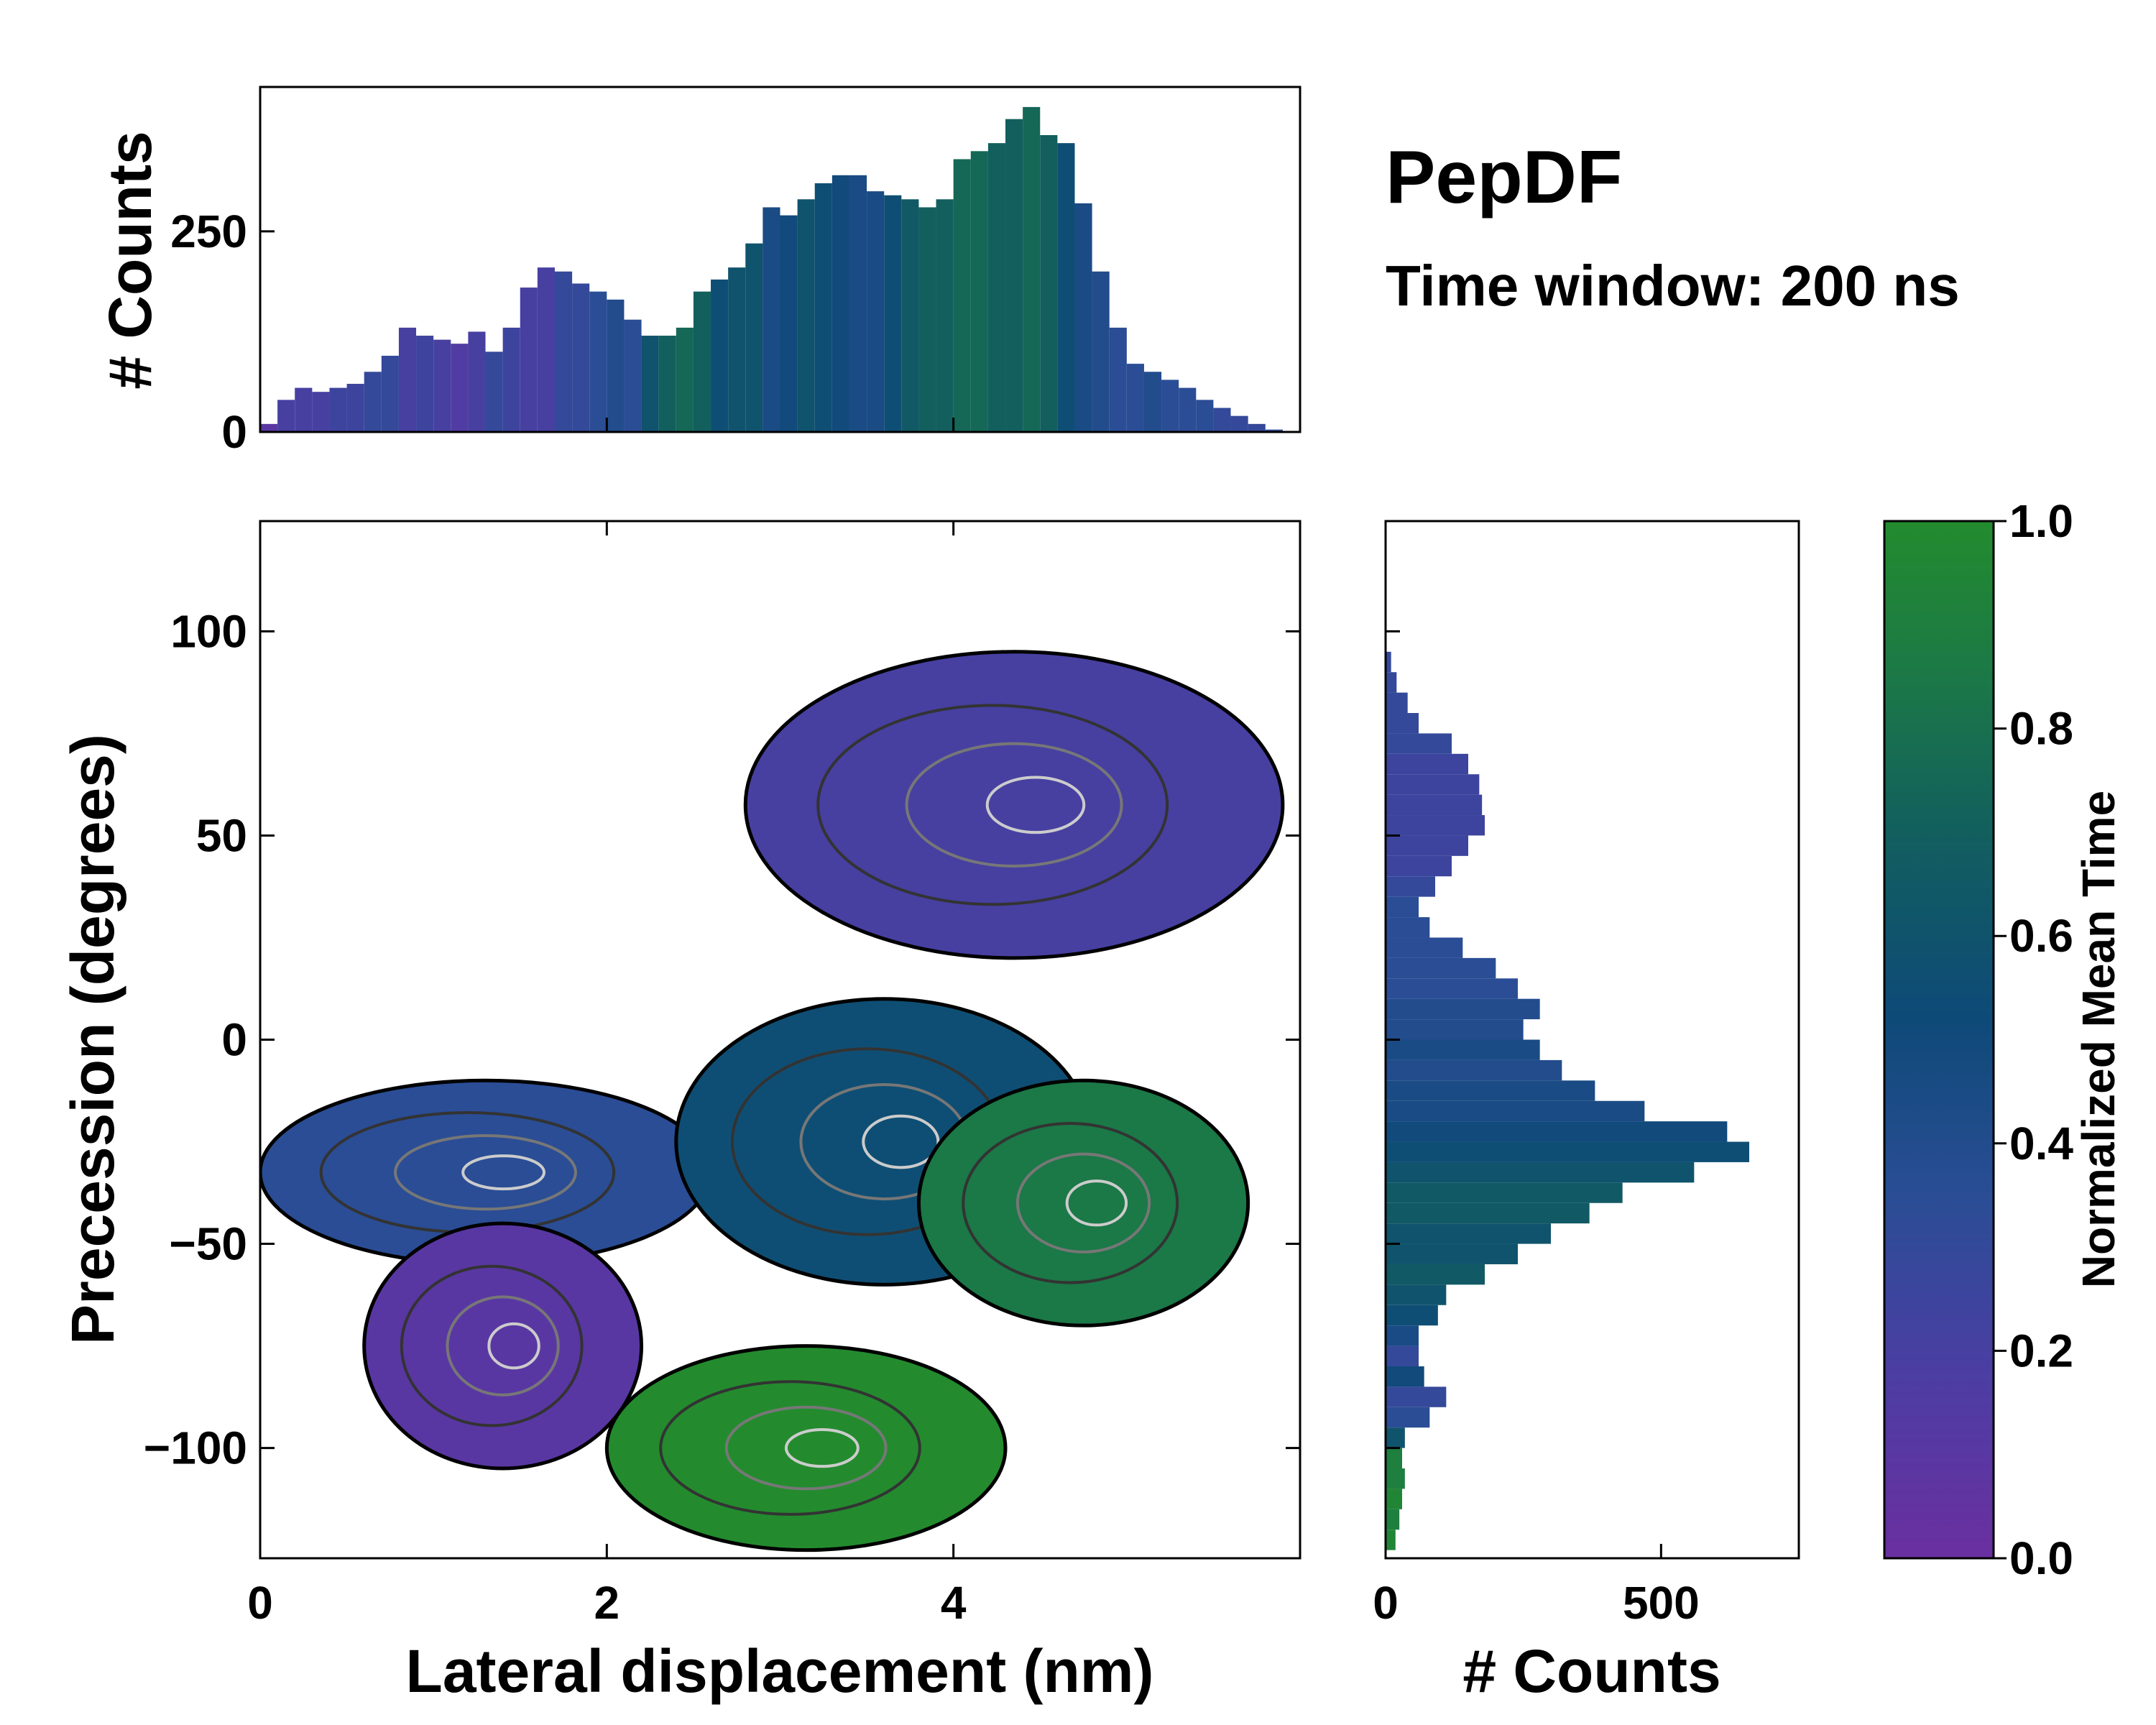 Image resolution: width=2156 pixels, height=1725 pixels. I want to click on chart-title: PepDF, so click(1504, 177).